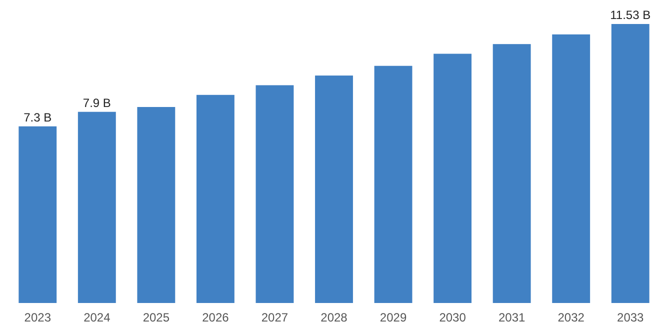 The image size is (668, 334). I want to click on x-tick-label: 2028, so click(334, 317).